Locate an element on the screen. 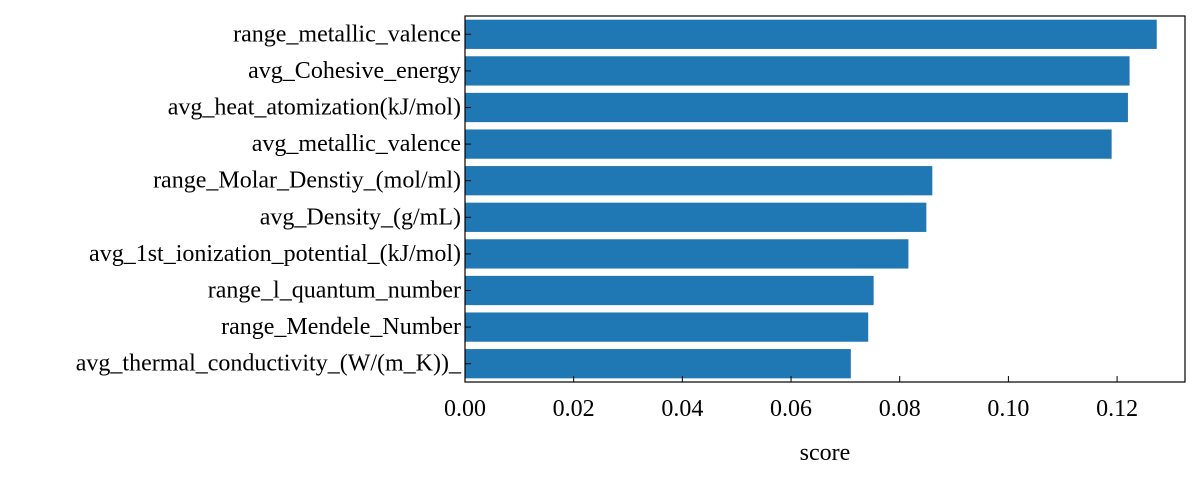 This screenshot has width=1200, height=480. category-label: avg_Cohesive_energy is located at coordinates (354, 71).